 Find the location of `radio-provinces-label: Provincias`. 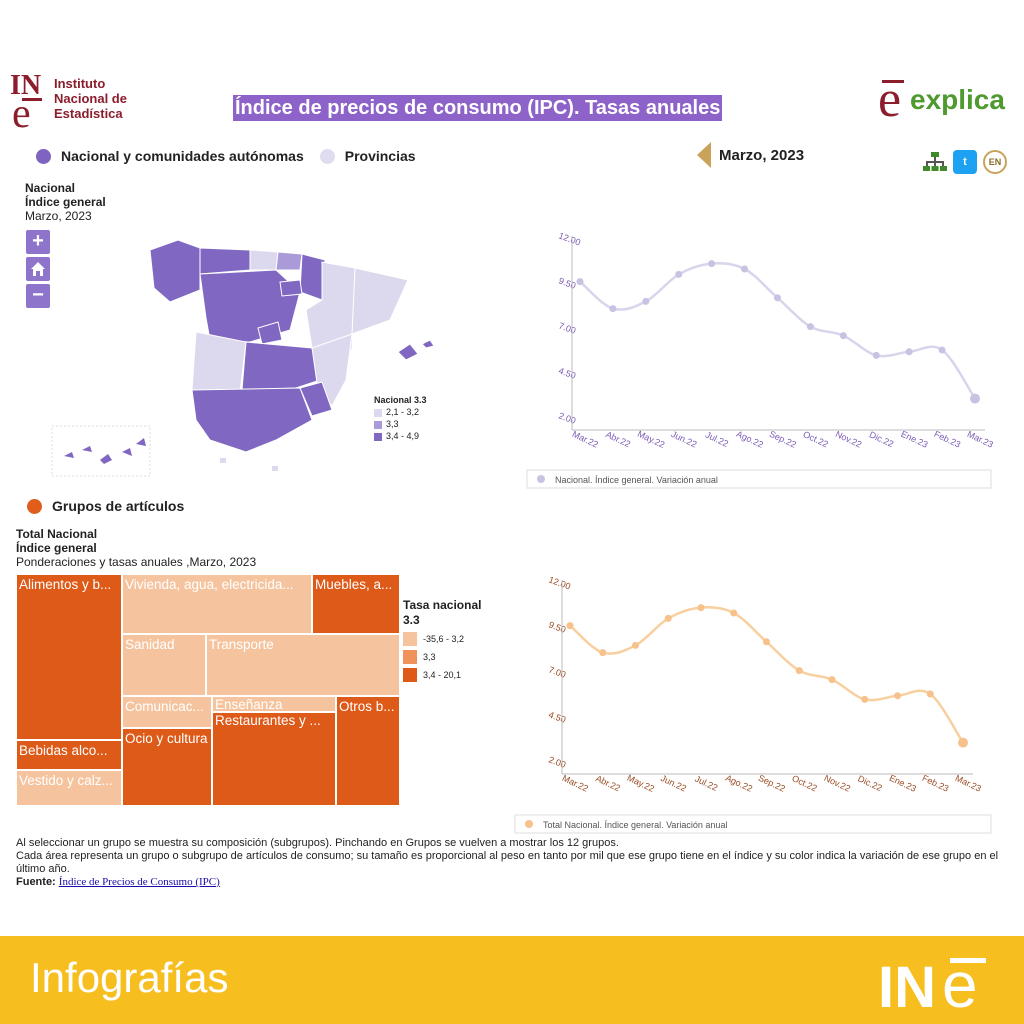

radio-provinces-label: Provincias is located at coordinates (380, 156).